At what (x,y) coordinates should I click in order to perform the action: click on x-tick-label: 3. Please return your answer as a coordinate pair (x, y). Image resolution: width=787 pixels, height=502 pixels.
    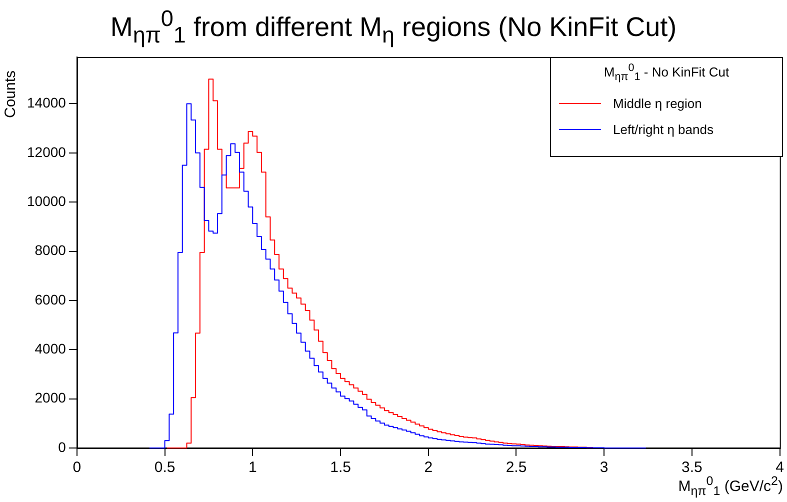
    Looking at the image, I should click on (604, 467).